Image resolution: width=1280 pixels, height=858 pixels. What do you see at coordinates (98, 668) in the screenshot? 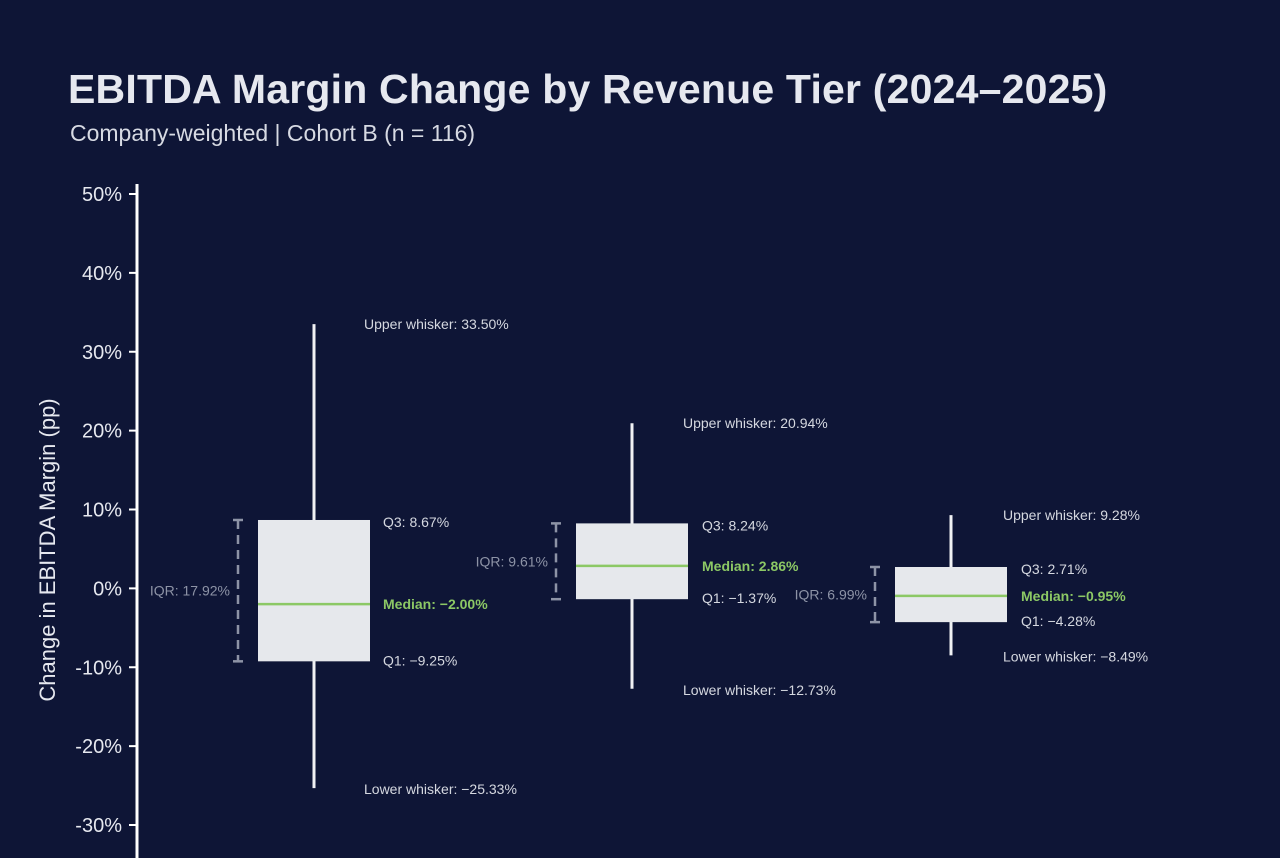
I see `y-tick-label: -10%` at bounding box center [98, 668].